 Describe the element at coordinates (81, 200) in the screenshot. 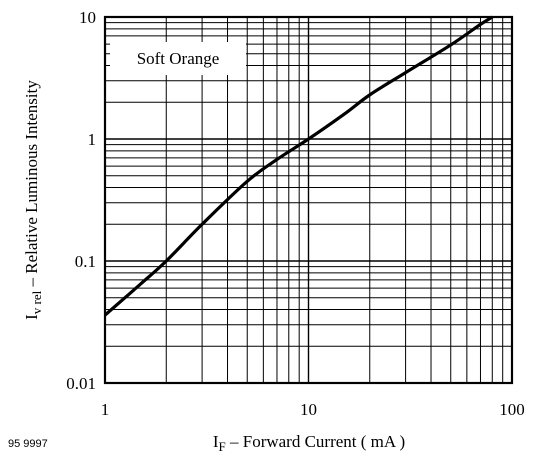

I see `y-axis-ticks: 0.01 0.1 1 10` at that location.